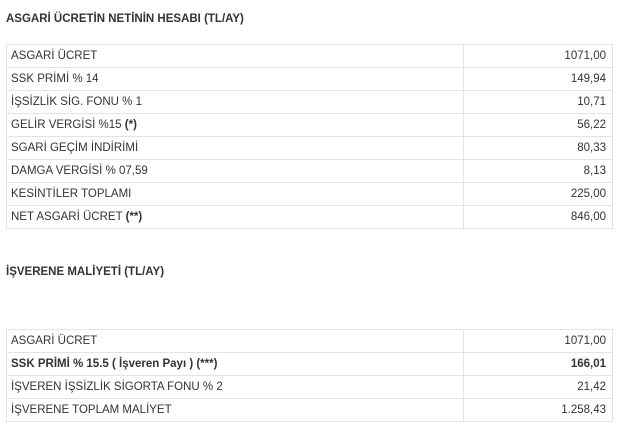 The image size is (622, 437). I want to click on income-tax-label-text: GELİR VERGİSİ %15, so click(68, 125).